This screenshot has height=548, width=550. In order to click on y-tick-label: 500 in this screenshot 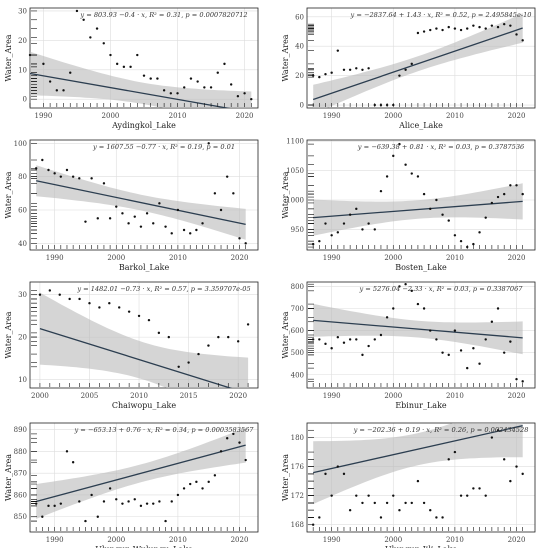, I will do `click(297, 353)`.